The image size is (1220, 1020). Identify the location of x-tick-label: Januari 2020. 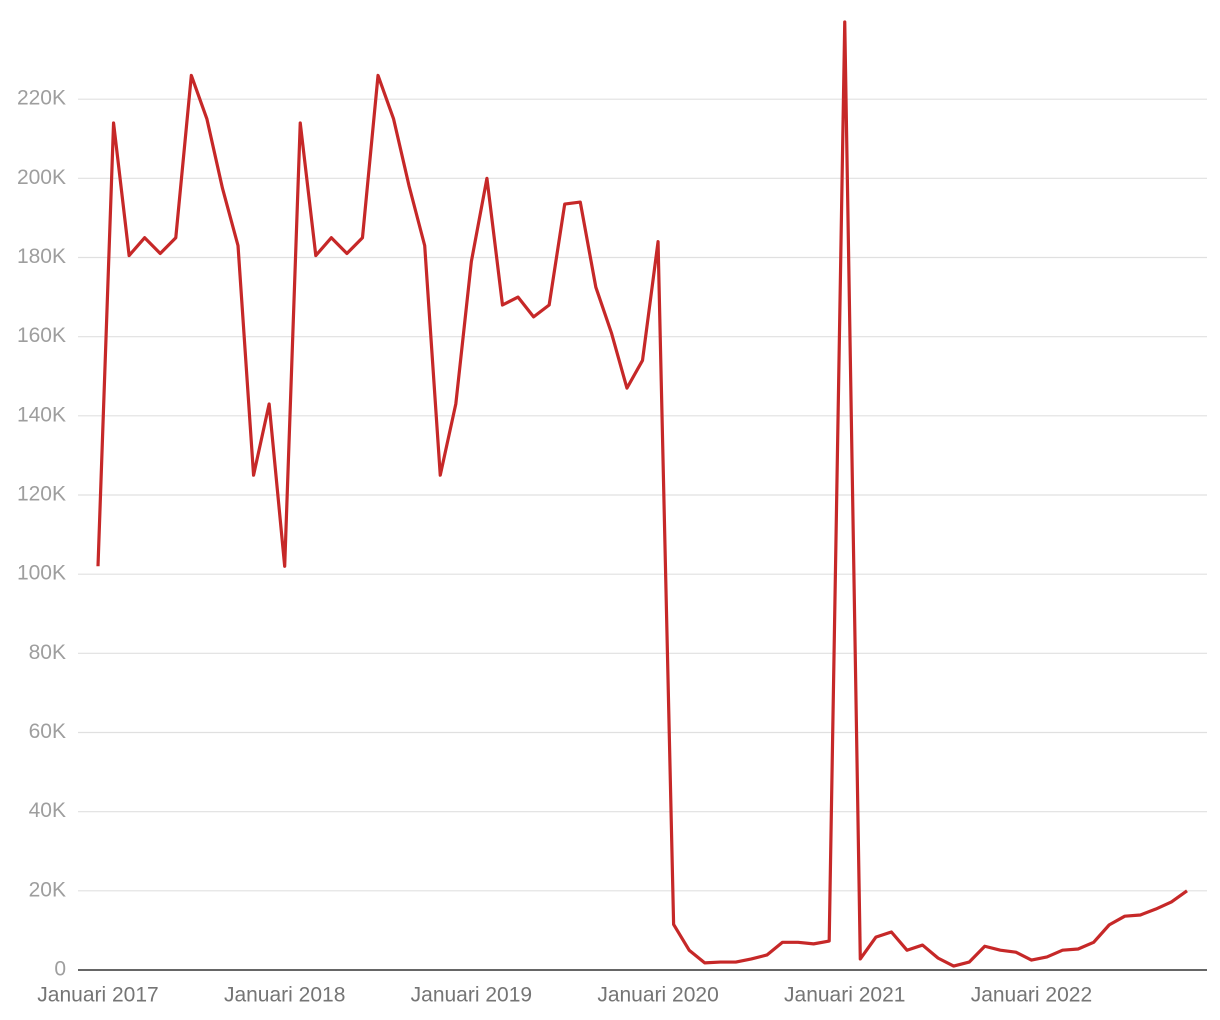
(657, 995).